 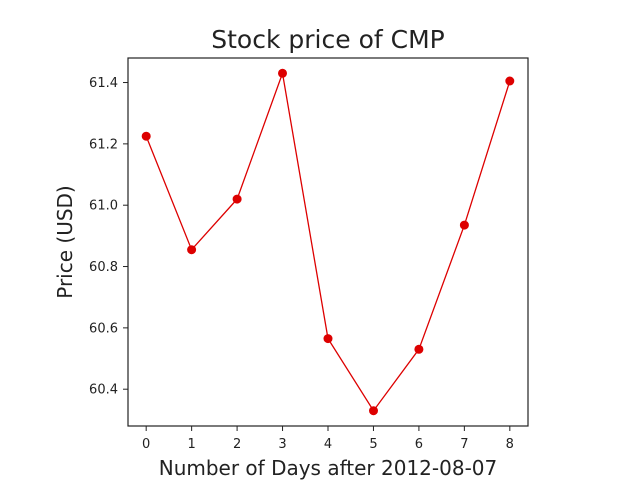 I want to click on x-tick-label: 8, so click(x=510, y=444).